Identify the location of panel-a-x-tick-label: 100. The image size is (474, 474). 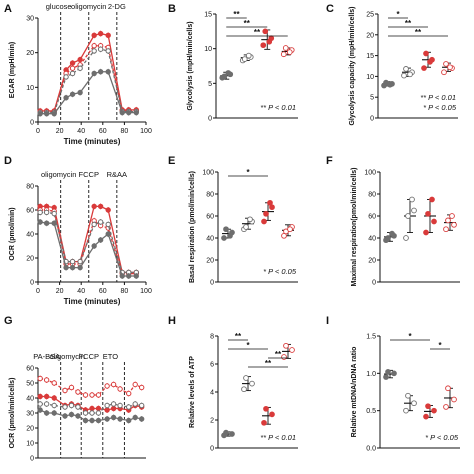
(146, 131).